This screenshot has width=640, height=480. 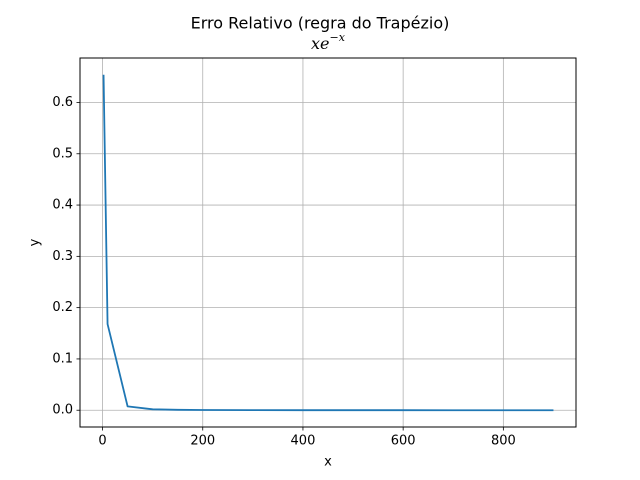 I want to click on x-axis: 0 200 400 600 800, so click(x=307, y=438).